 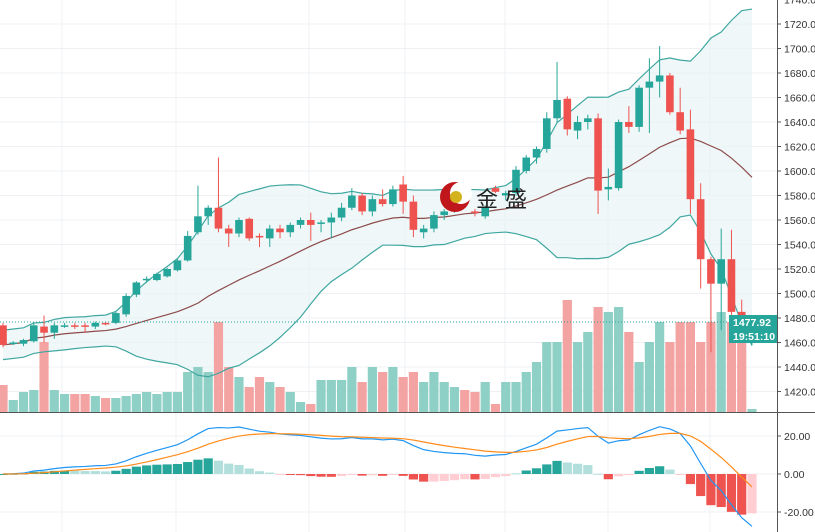 I want to click on macd-tick-label: 20.00, so click(x=797, y=437).